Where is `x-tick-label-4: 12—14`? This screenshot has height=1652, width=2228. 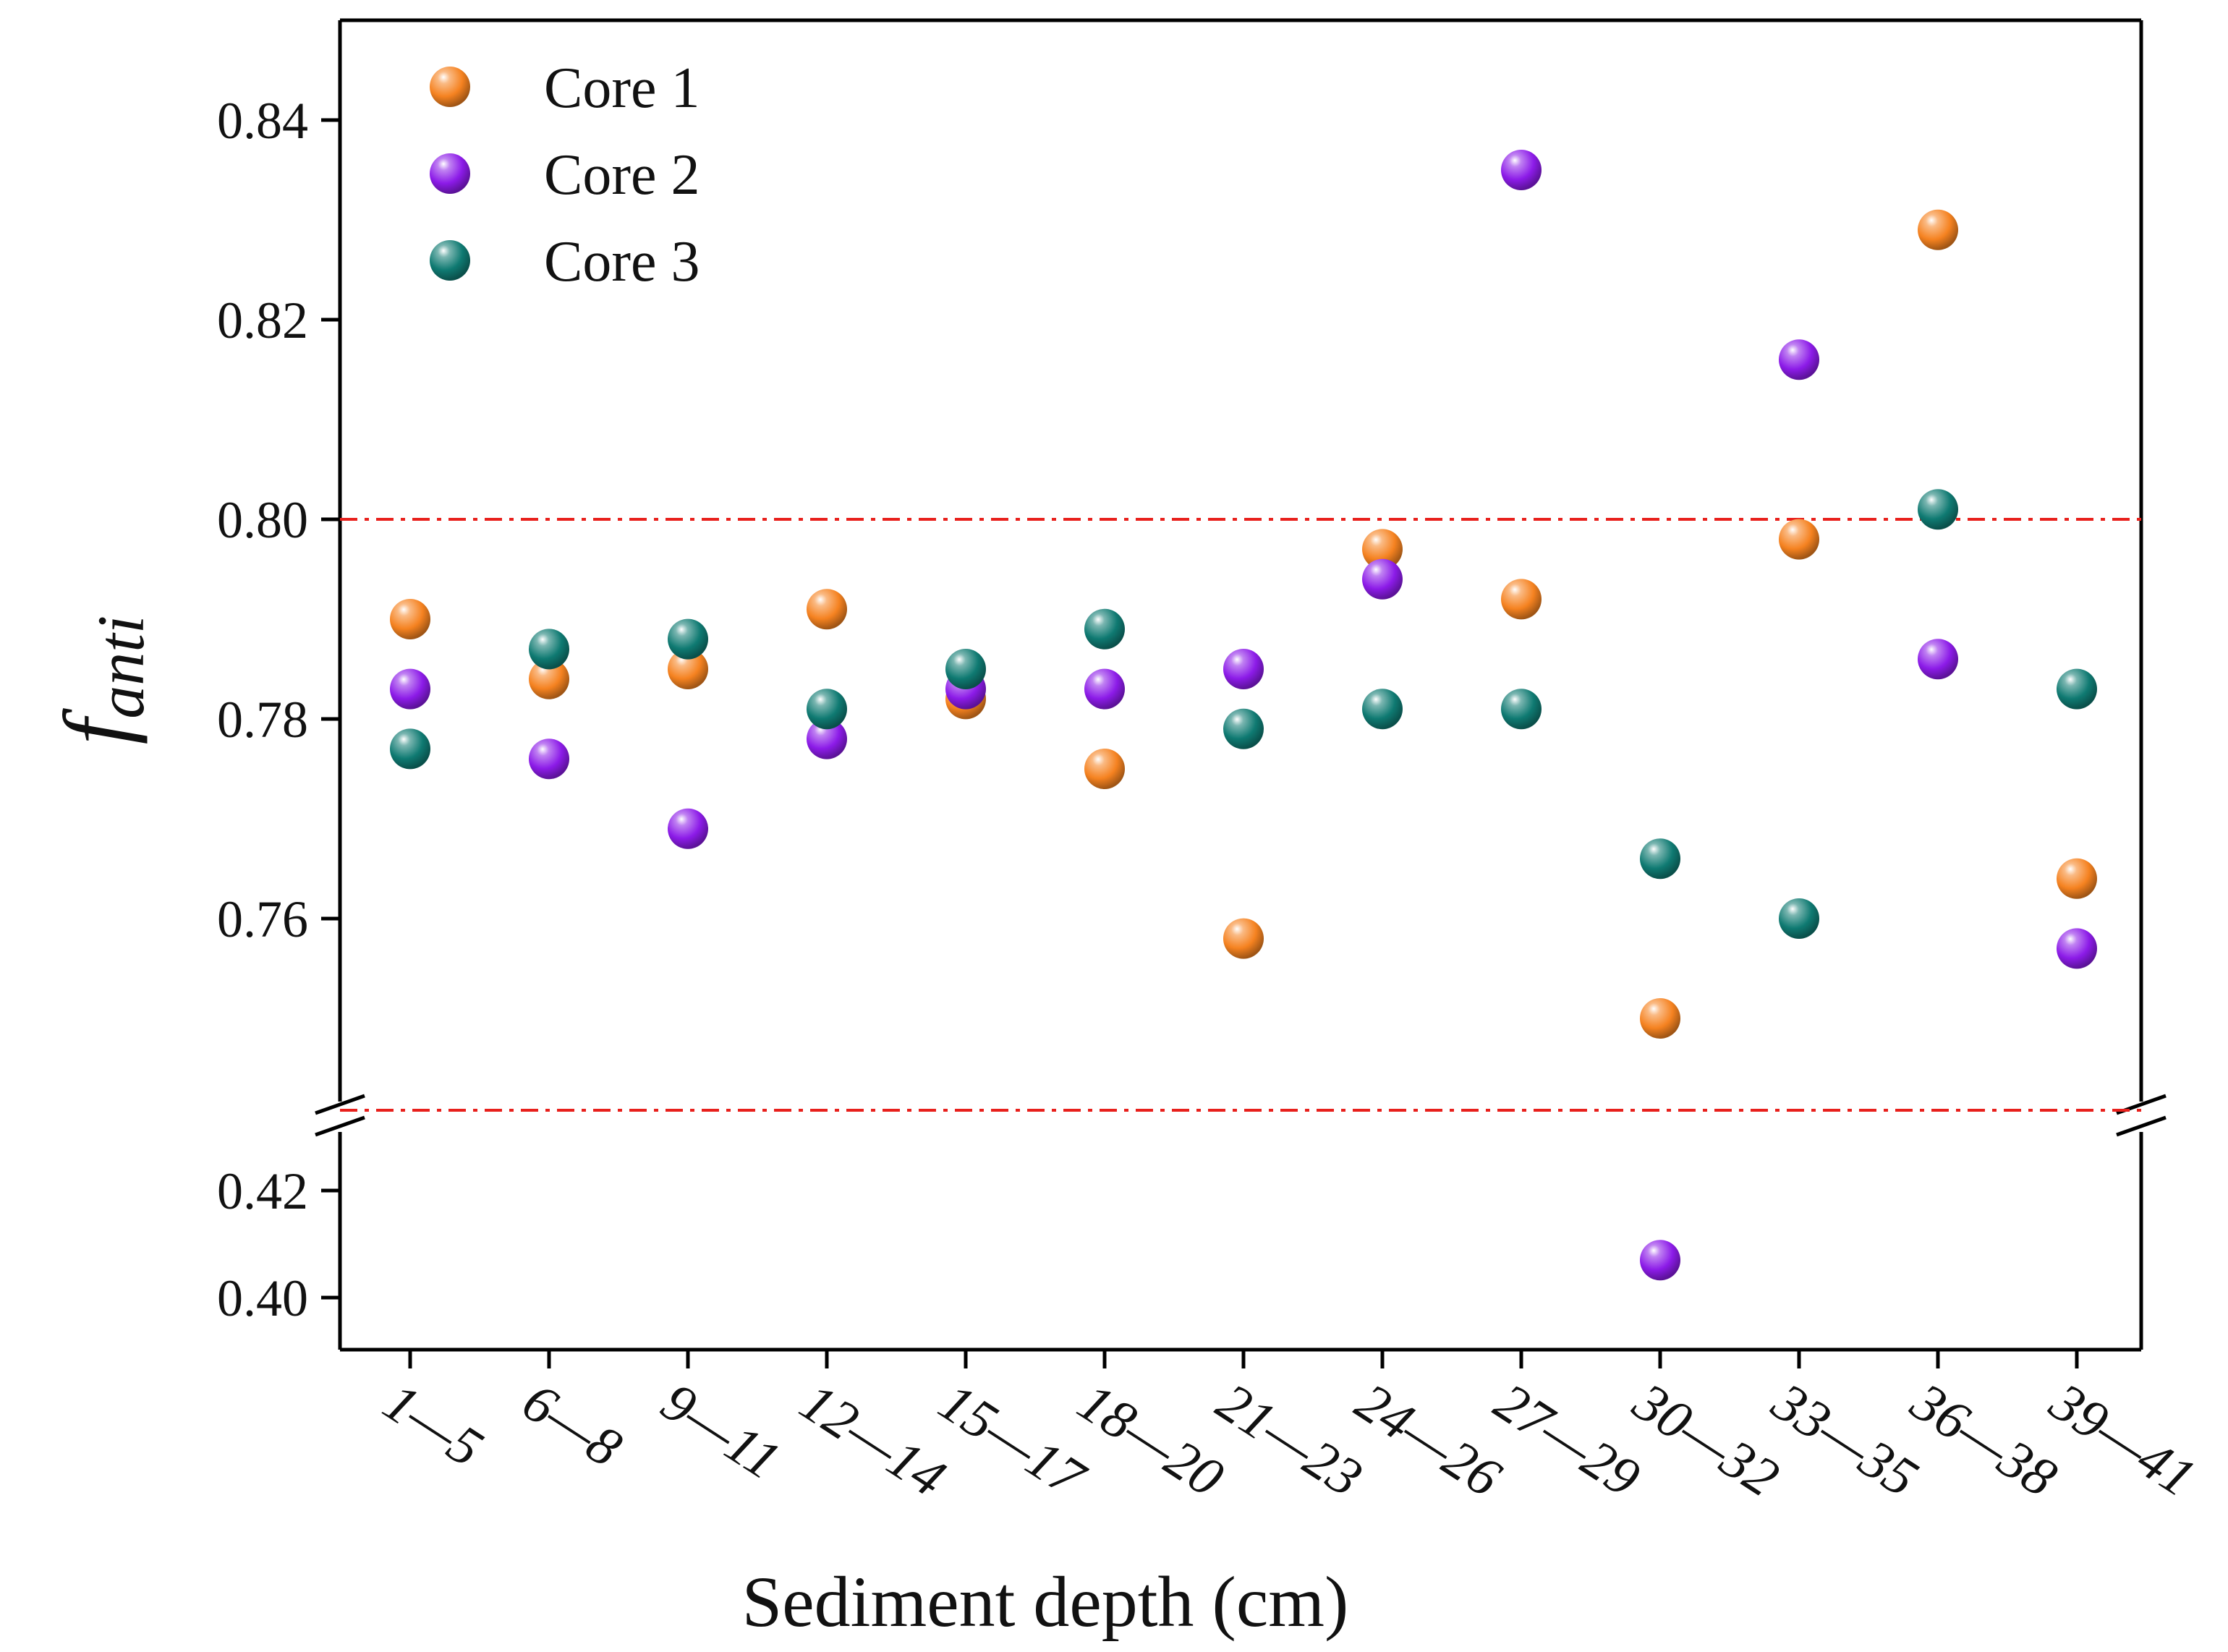 x-tick-label-4: 12—14 is located at coordinates (873, 1440).